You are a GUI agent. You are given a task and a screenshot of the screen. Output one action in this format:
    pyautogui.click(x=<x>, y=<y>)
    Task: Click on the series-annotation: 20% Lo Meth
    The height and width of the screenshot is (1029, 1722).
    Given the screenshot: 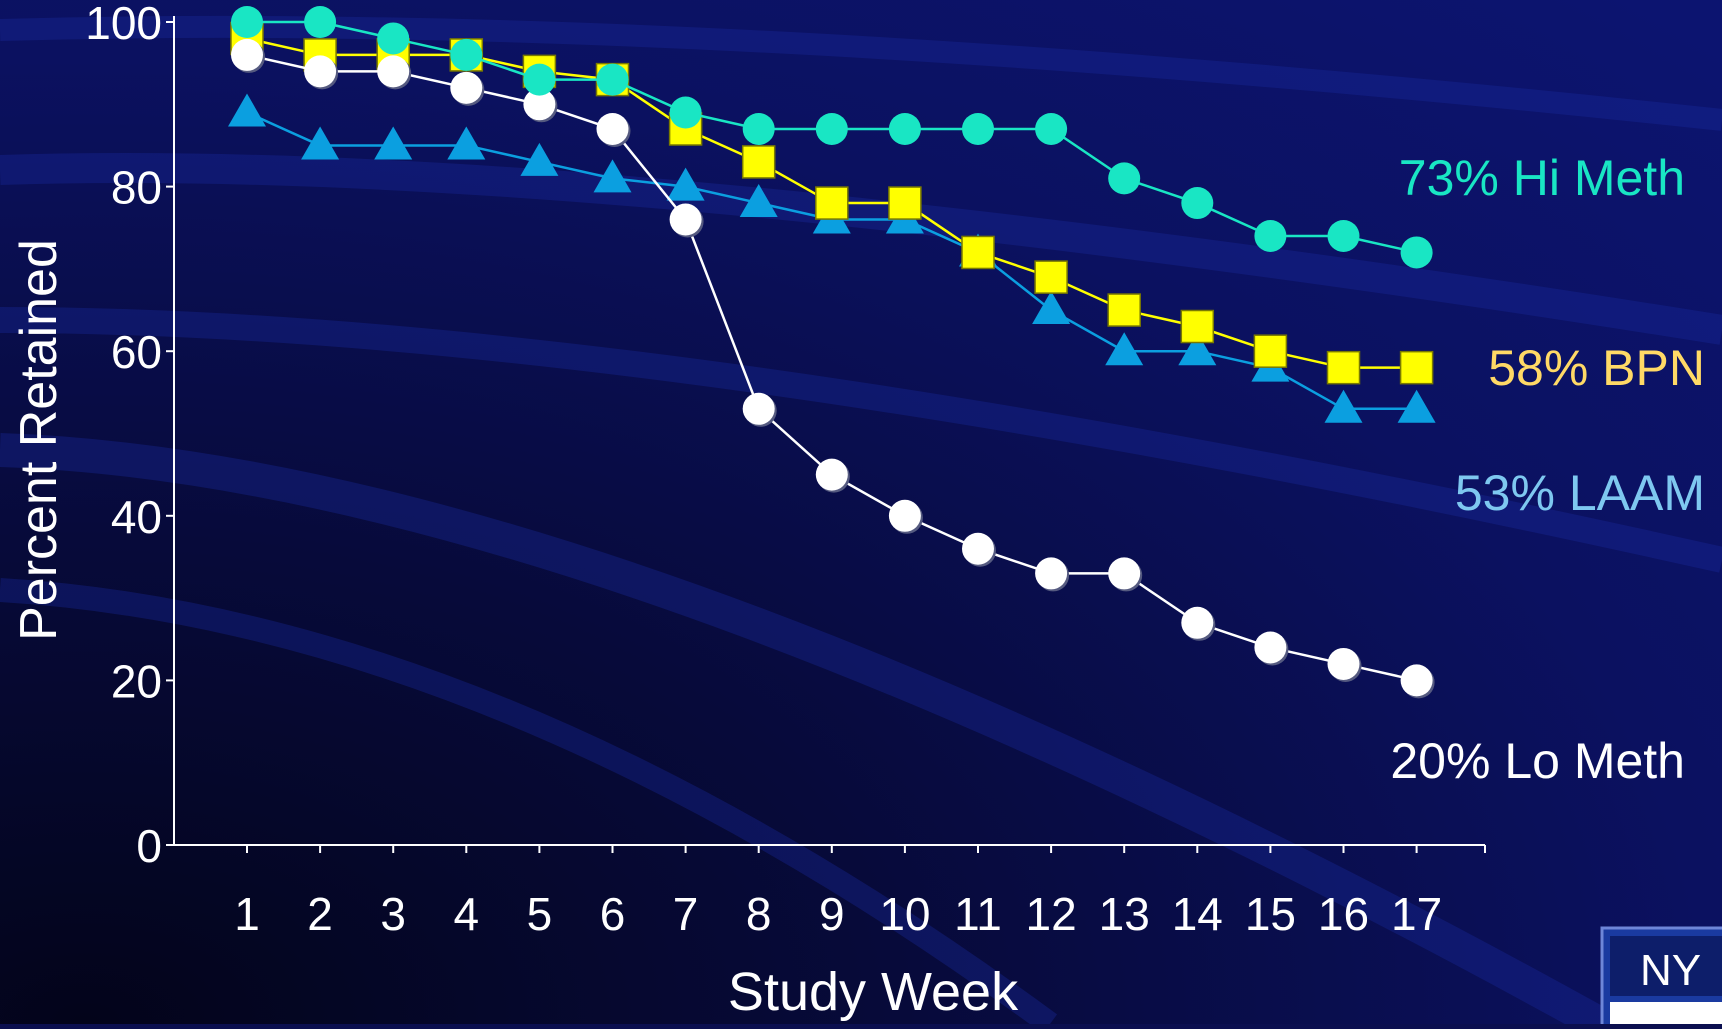 What is the action you would take?
    pyautogui.click(x=1537, y=761)
    